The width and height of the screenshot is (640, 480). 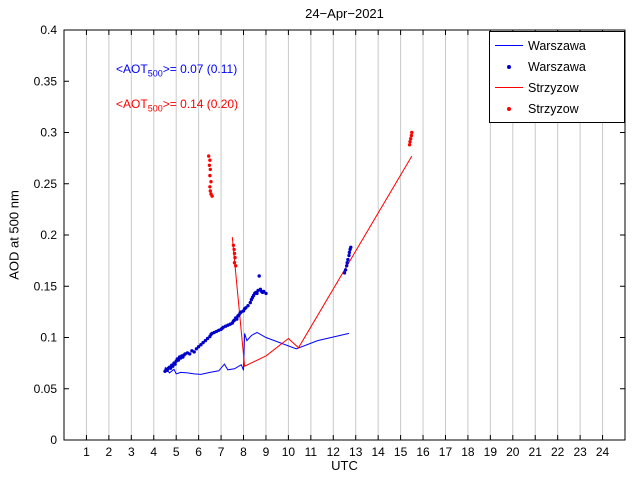 I want to click on series-line-warszawa-line, so click(x=257, y=353).